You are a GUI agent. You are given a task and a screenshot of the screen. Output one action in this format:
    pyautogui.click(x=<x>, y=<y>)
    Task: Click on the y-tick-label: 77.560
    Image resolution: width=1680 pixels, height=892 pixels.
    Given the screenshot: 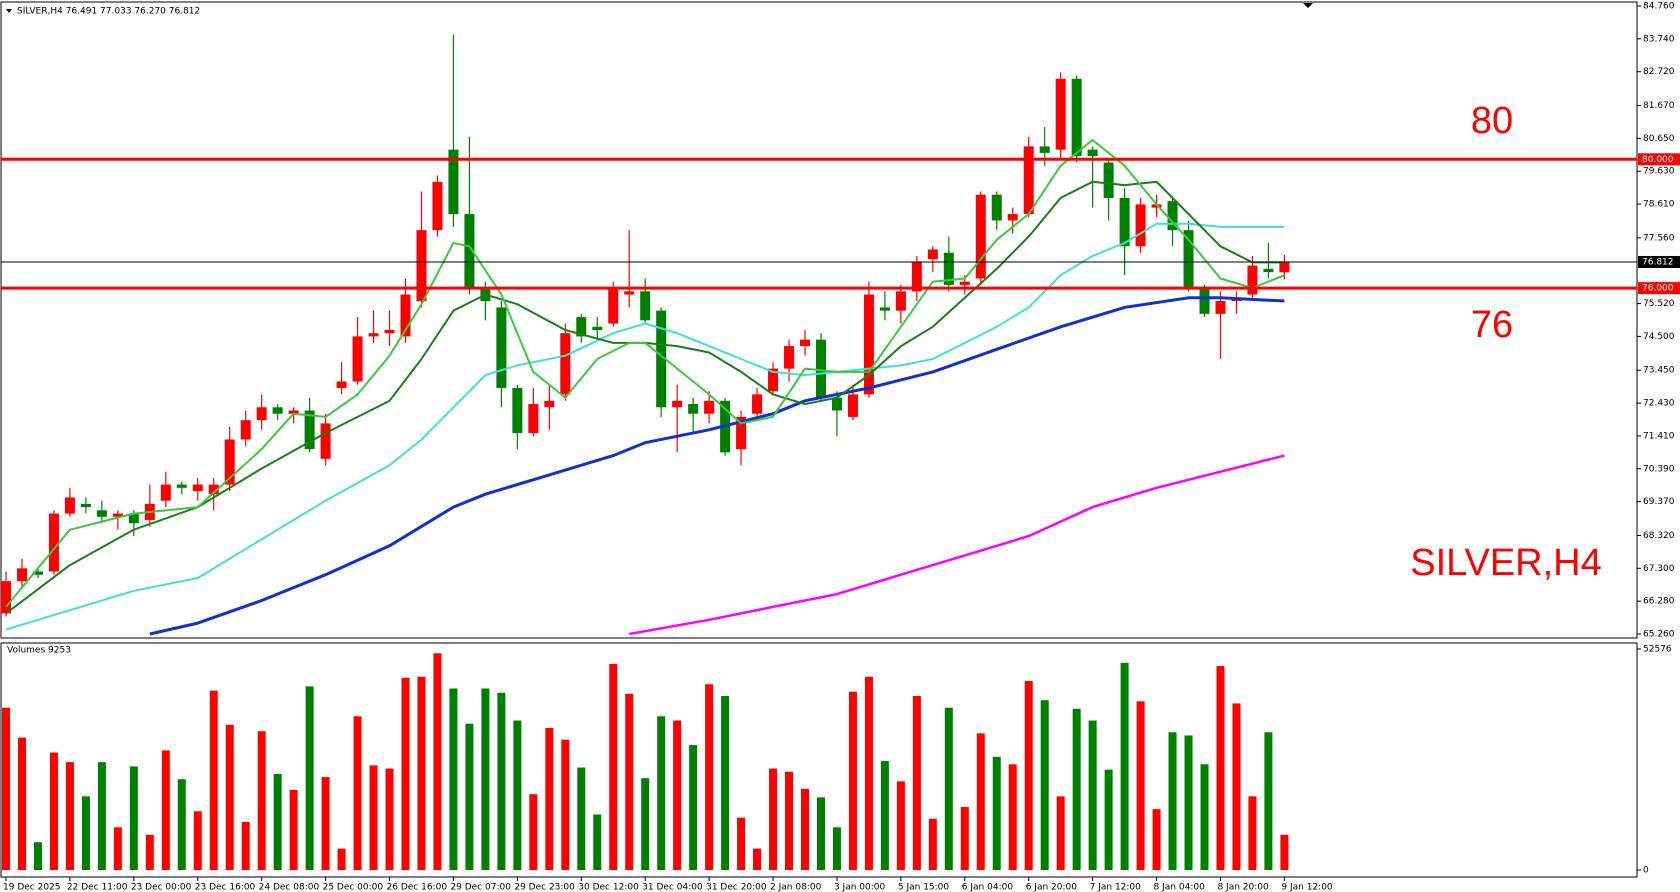 What is the action you would take?
    pyautogui.click(x=1659, y=238)
    